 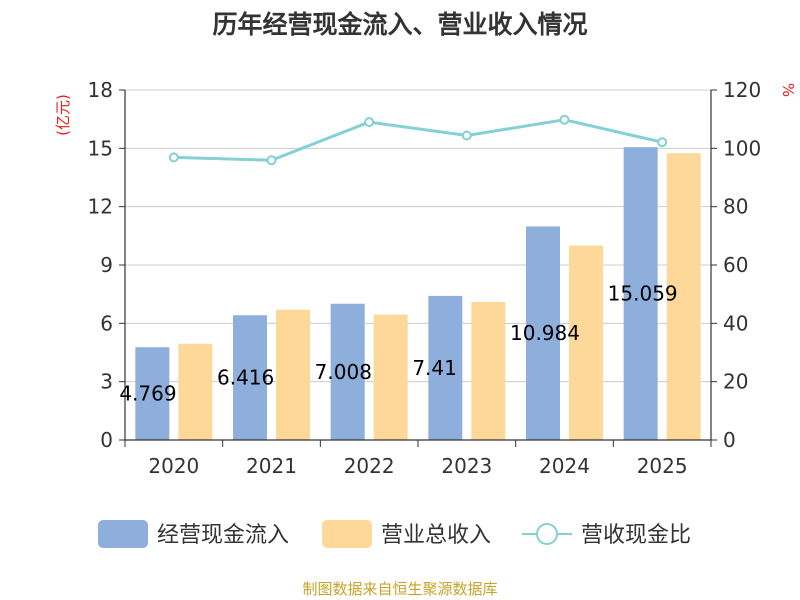 What do you see at coordinates (100, 90) in the screenshot?
I see `left-axis-tick-label: 18` at bounding box center [100, 90].